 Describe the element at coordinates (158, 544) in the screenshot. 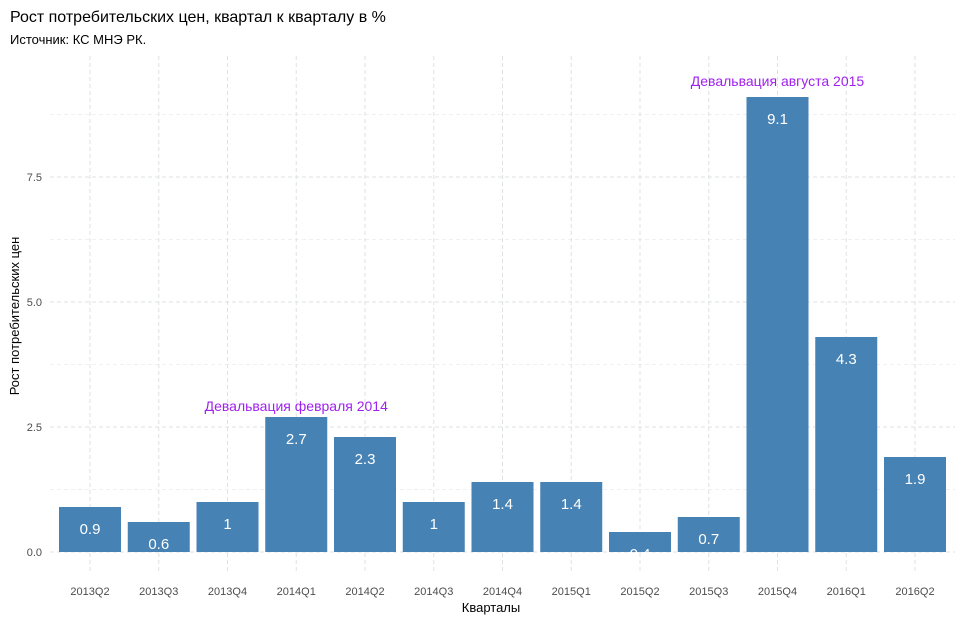

I see `bar-value-label: 0.6` at that location.